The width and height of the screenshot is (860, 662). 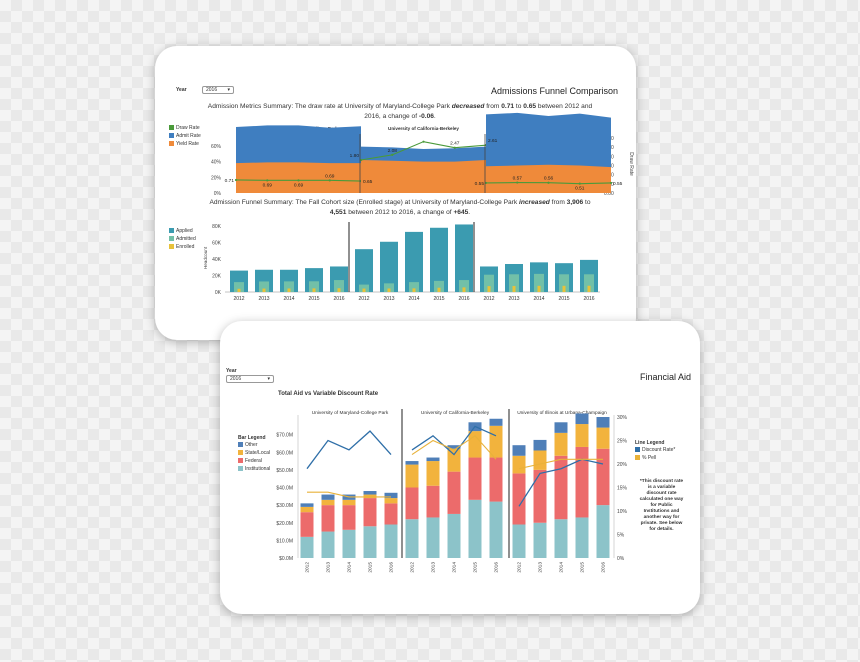 What do you see at coordinates (621, 559) in the screenshot?
I see `y-right-tick-label: 0%` at bounding box center [621, 559].